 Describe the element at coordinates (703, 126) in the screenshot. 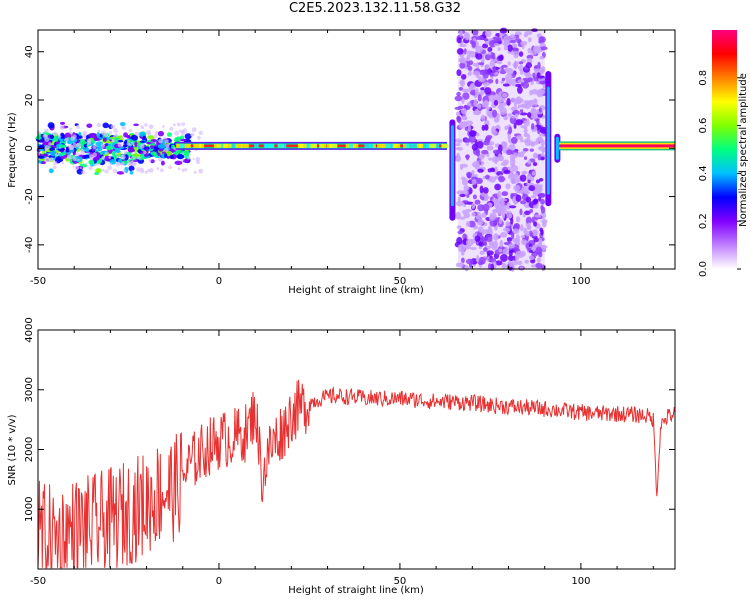

I see `colorbar-tick-label: 0.6` at that location.